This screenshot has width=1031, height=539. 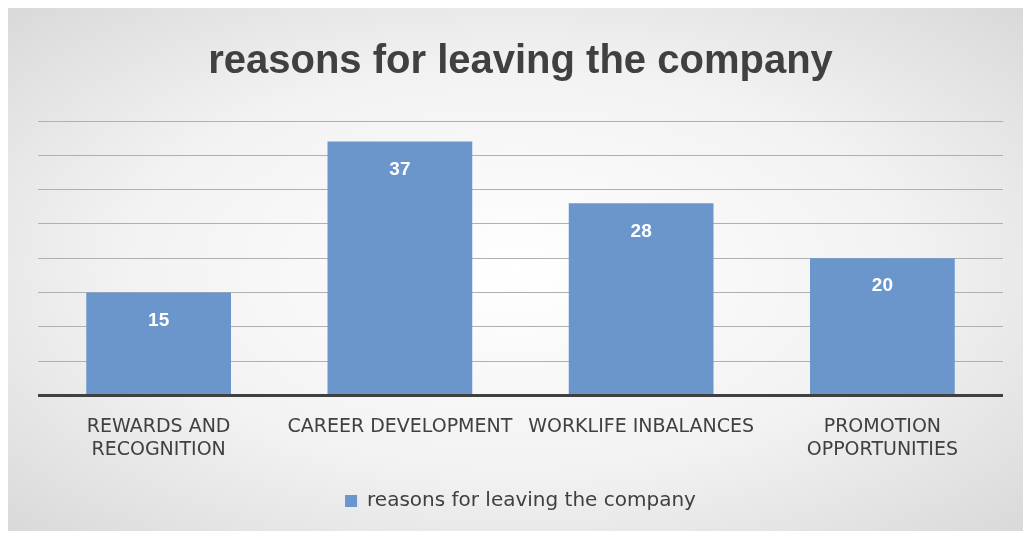 I want to click on data-label: 28, so click(x=641, y=230).